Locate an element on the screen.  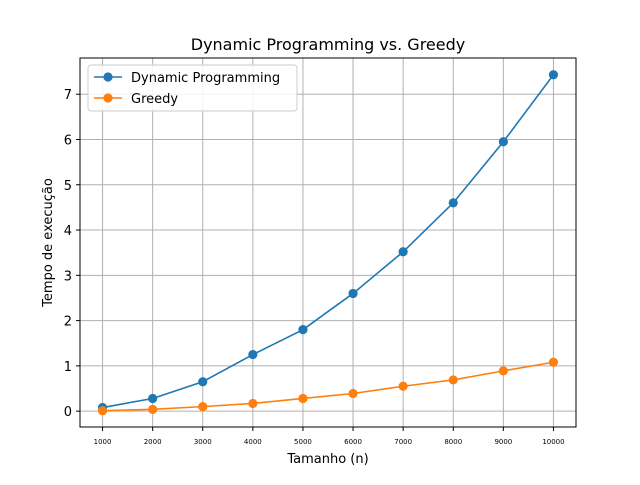
legend-label-dynamic-programming: Dynamic Programming is located at coordinates (205, 78).